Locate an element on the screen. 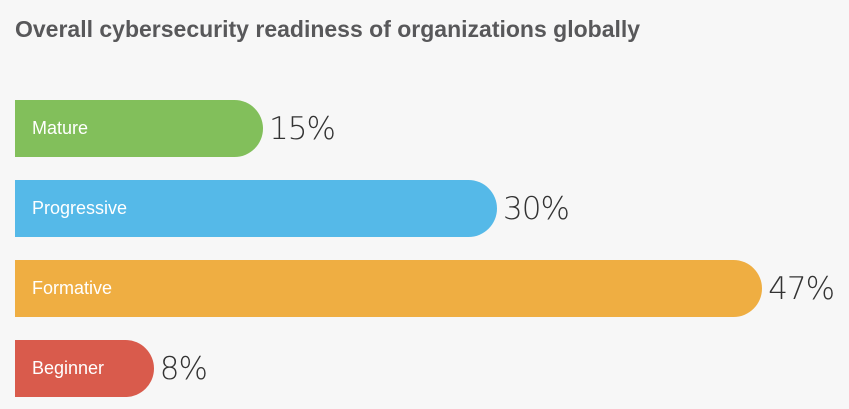  value-label: 8% is located at coordinates (183, 369).